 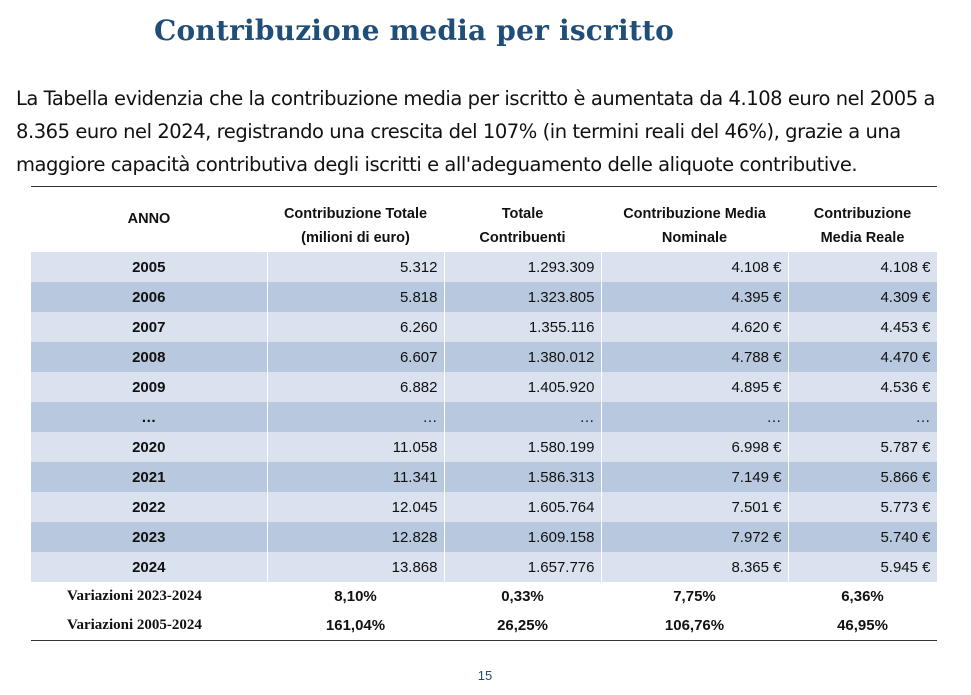 I want to click on cell-anno: 2022, so click(x=149, y=507).